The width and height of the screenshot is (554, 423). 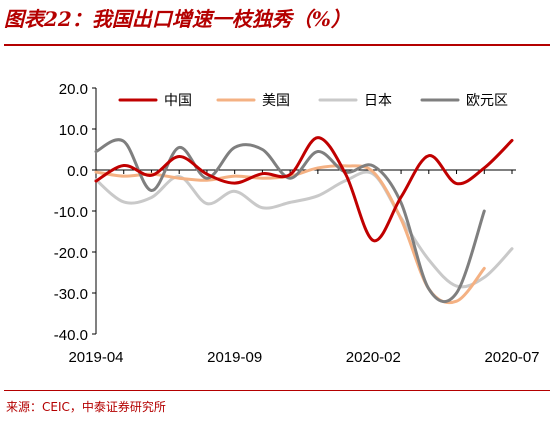 What do you see at coordinates (511, 357) in the screenshot?
I see `x-tick-label: 2020-07` at bounding box center [511, 357].